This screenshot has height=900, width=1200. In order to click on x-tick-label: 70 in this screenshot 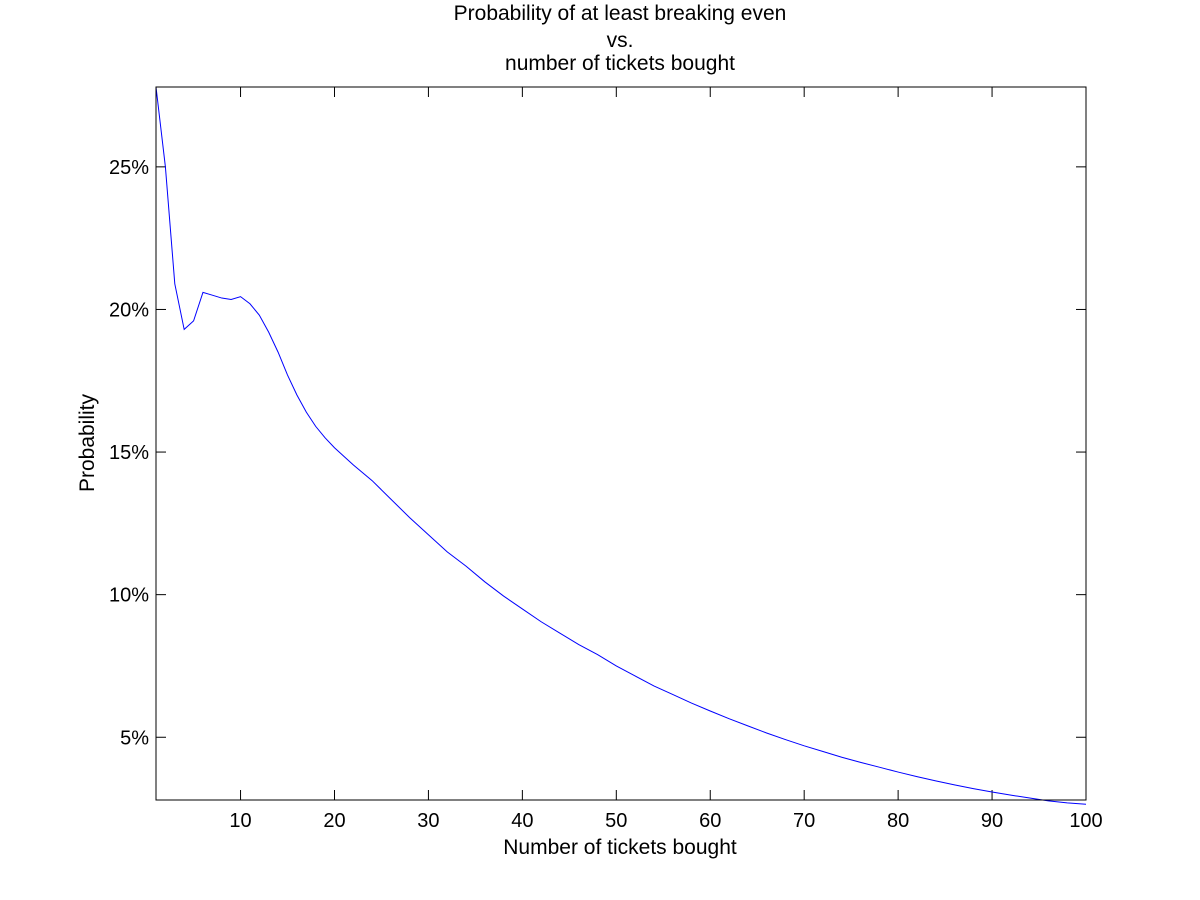, I will do `click(804, 821)`.